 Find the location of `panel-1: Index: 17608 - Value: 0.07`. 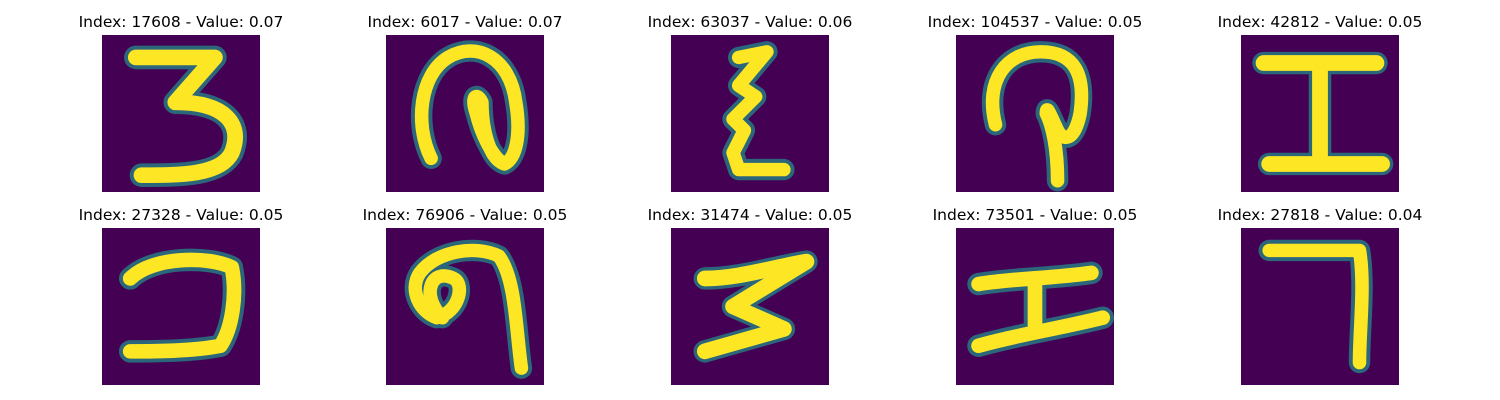

panel-1: Index: 17608 - Value: 0.07 is located at coordinates (181, 104).